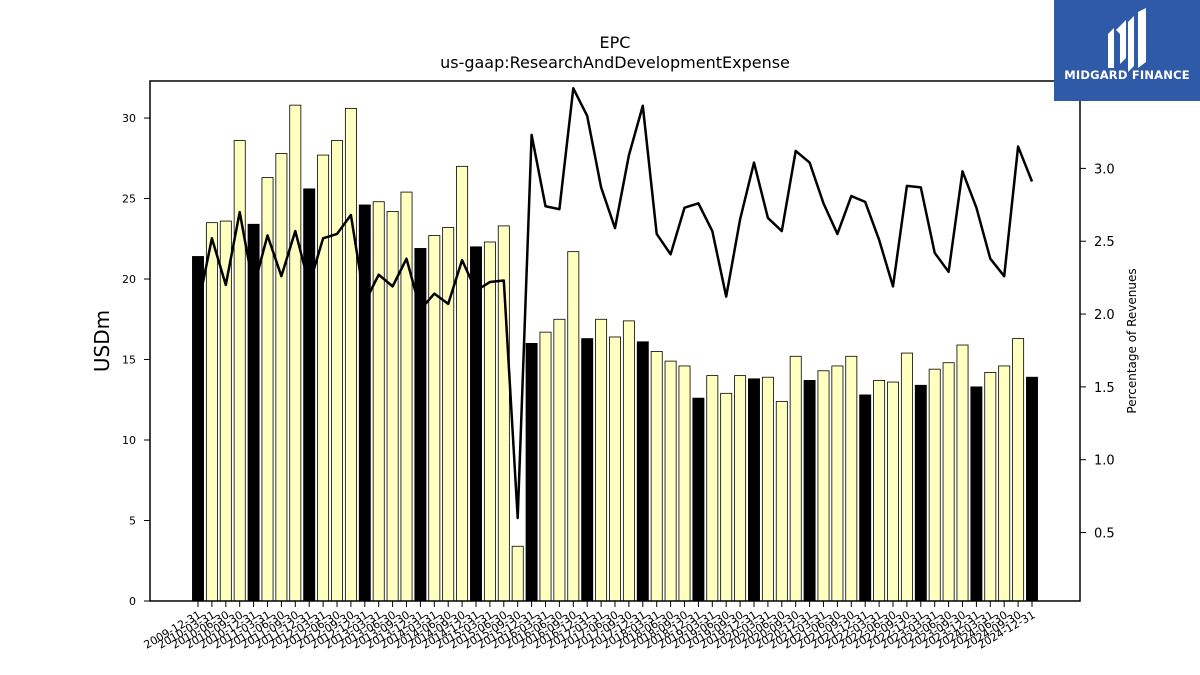 This screenshot has height=675, width=1200. I want to click on midgard-finance-logo: MIDGARD FINANCE, so click(1127, 50).